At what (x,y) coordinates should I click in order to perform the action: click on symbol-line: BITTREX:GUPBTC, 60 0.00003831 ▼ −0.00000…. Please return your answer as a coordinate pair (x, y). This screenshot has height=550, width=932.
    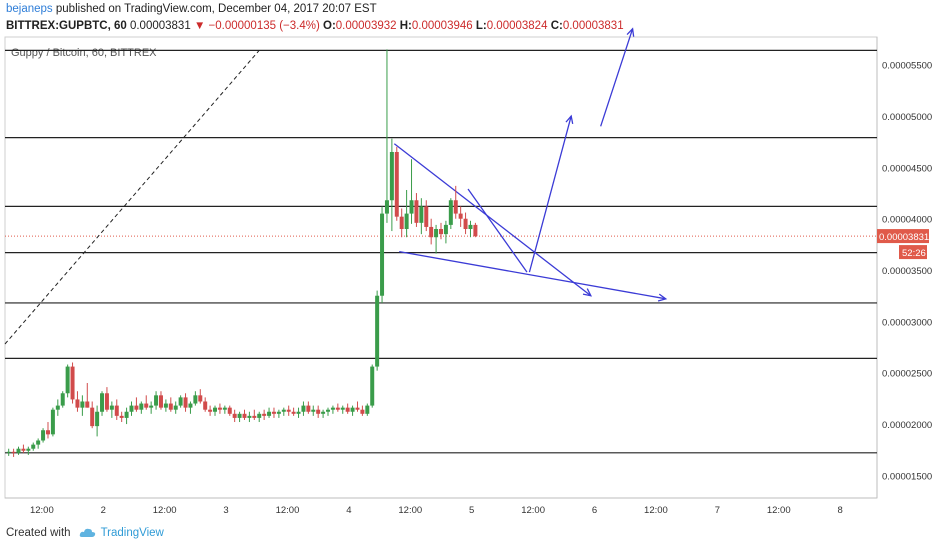
    Looking at the image, I should click on (315, 26).